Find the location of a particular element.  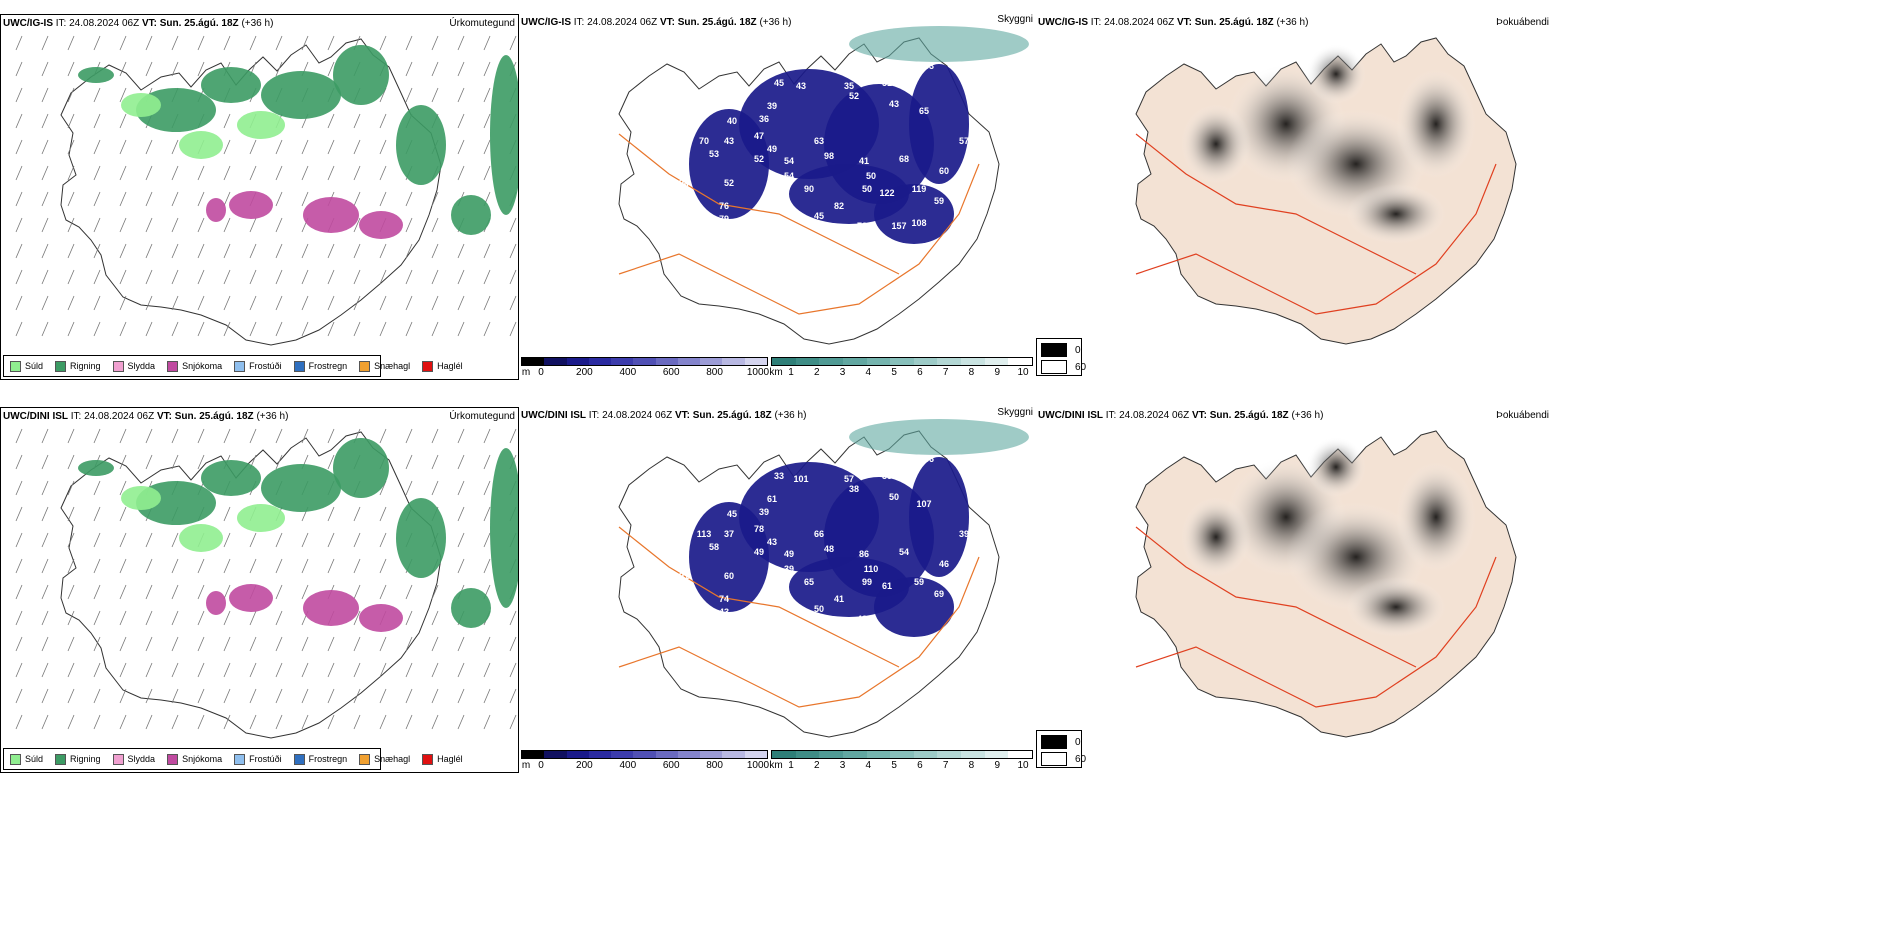

cloud-base-value: 91 is located at coordinates (684, 576).